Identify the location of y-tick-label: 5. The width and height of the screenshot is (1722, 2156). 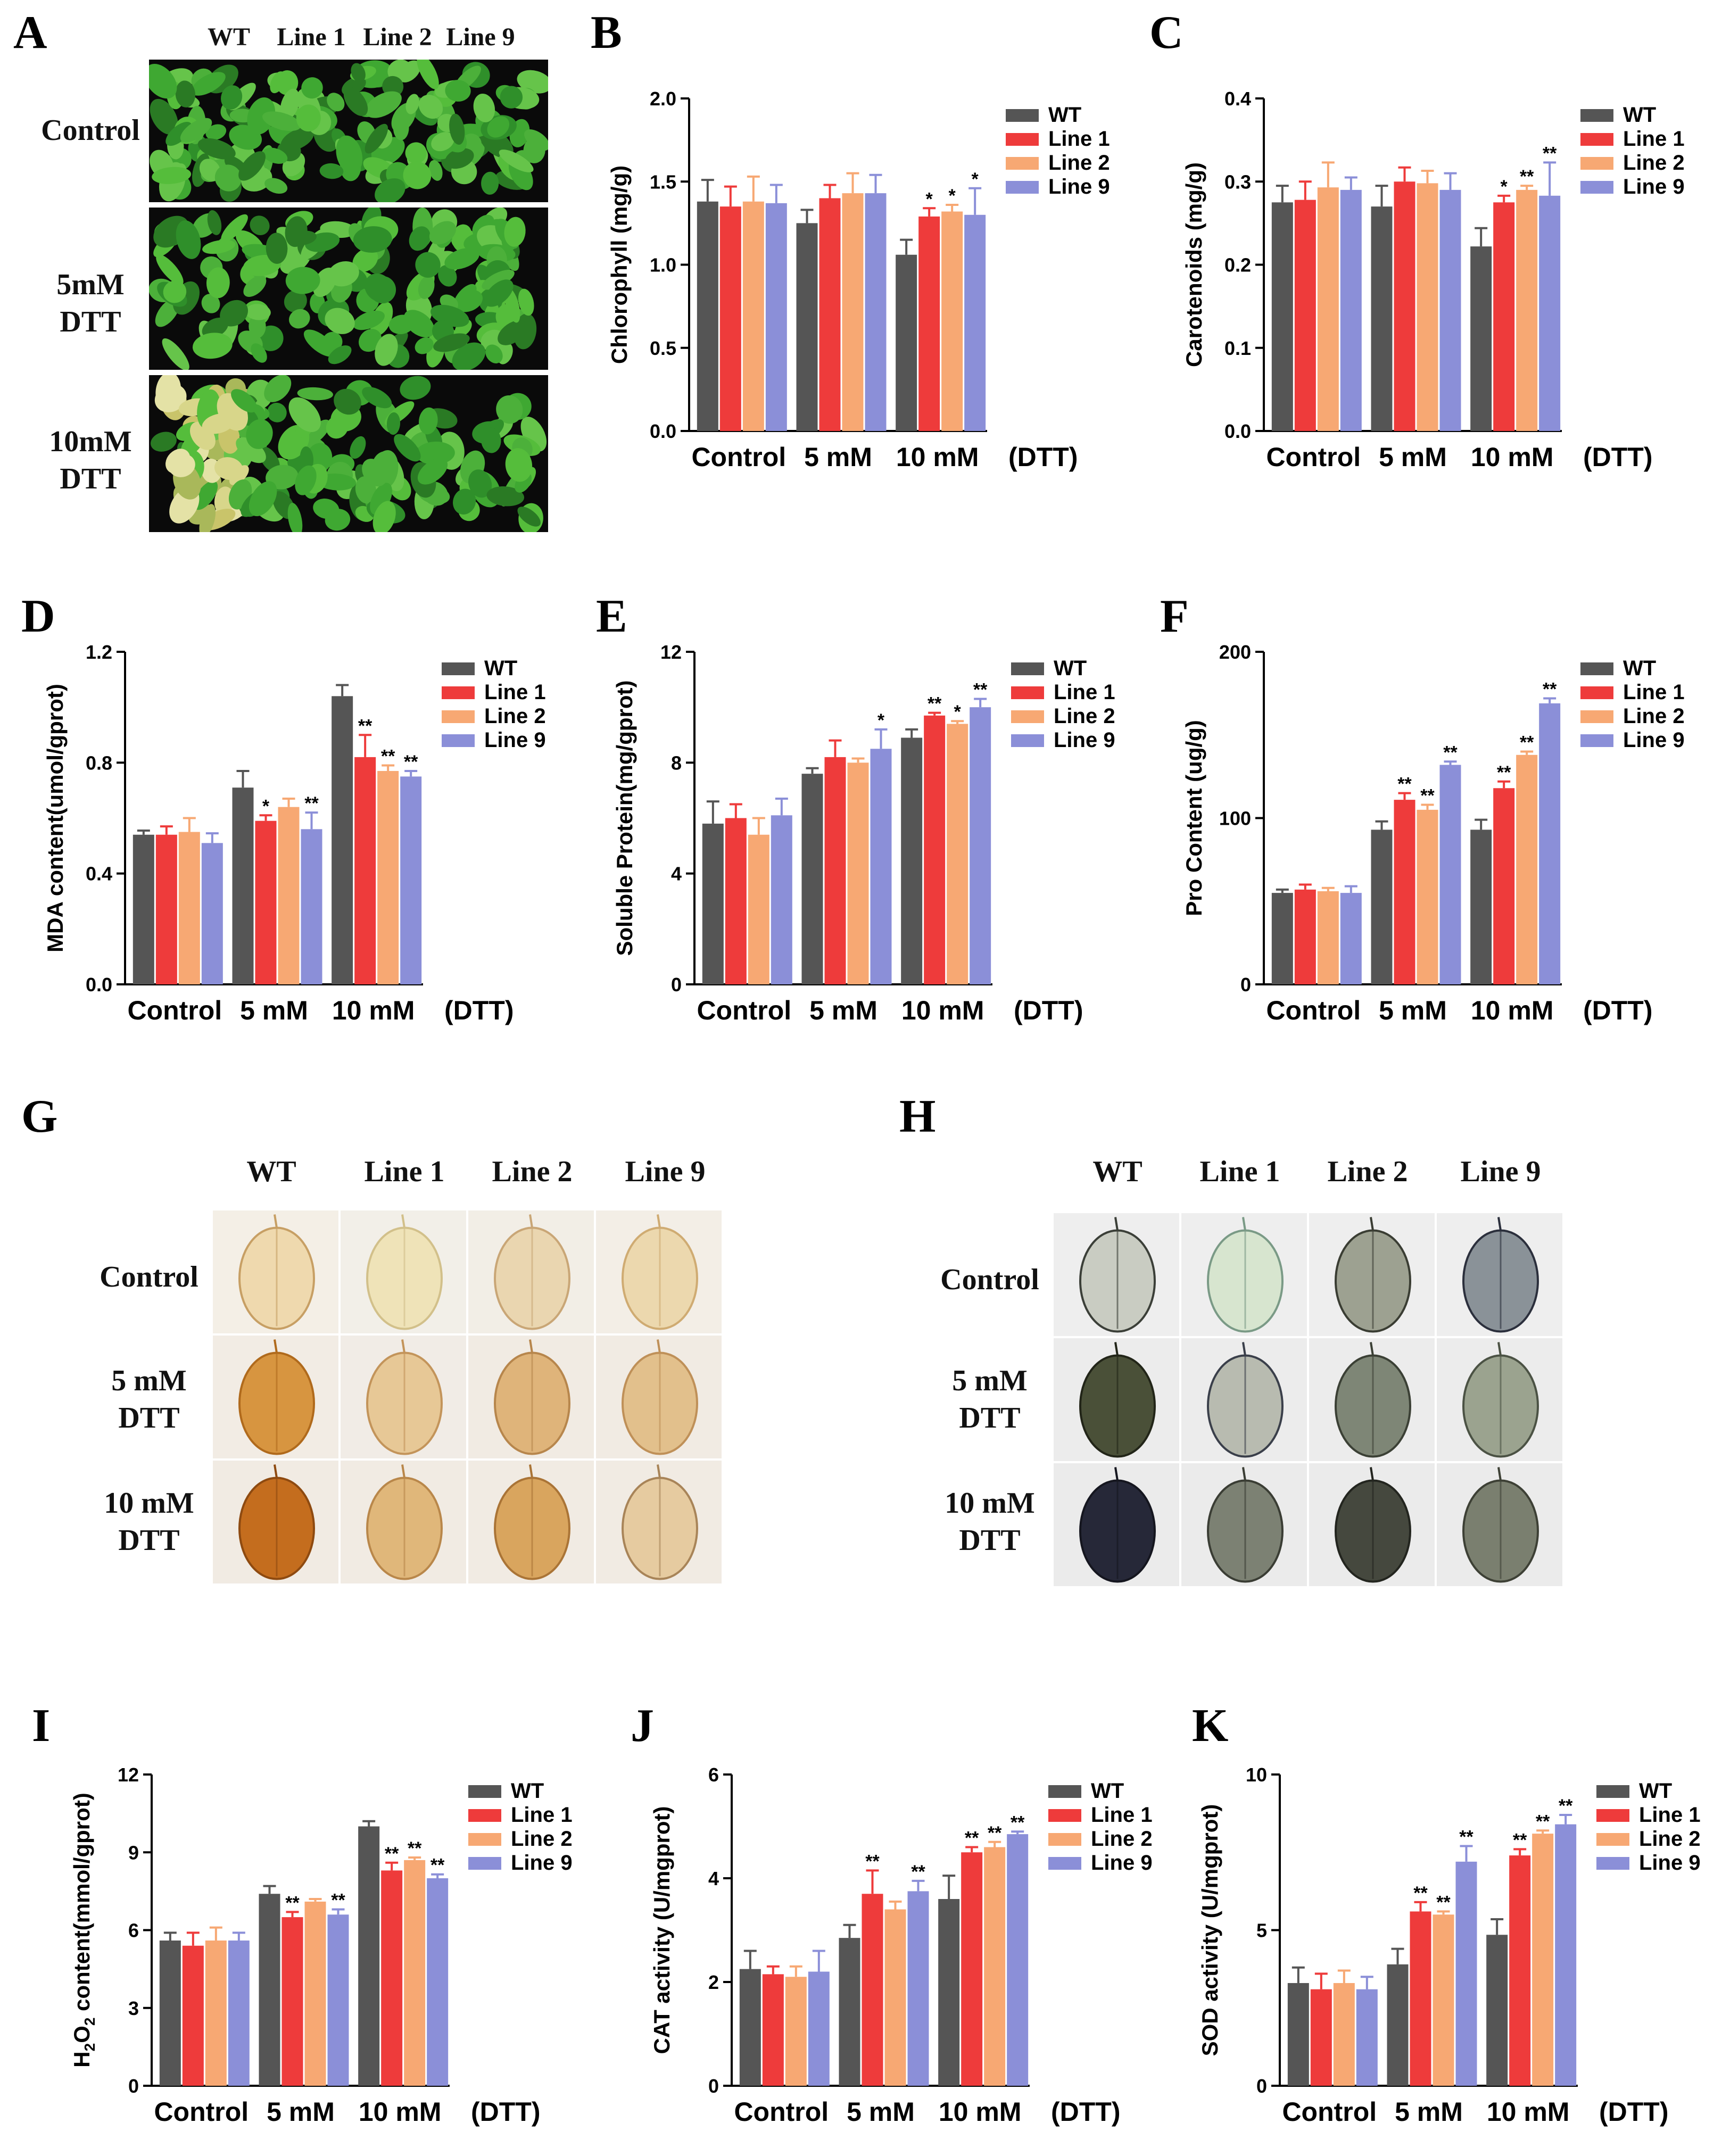
(1261, 1931).